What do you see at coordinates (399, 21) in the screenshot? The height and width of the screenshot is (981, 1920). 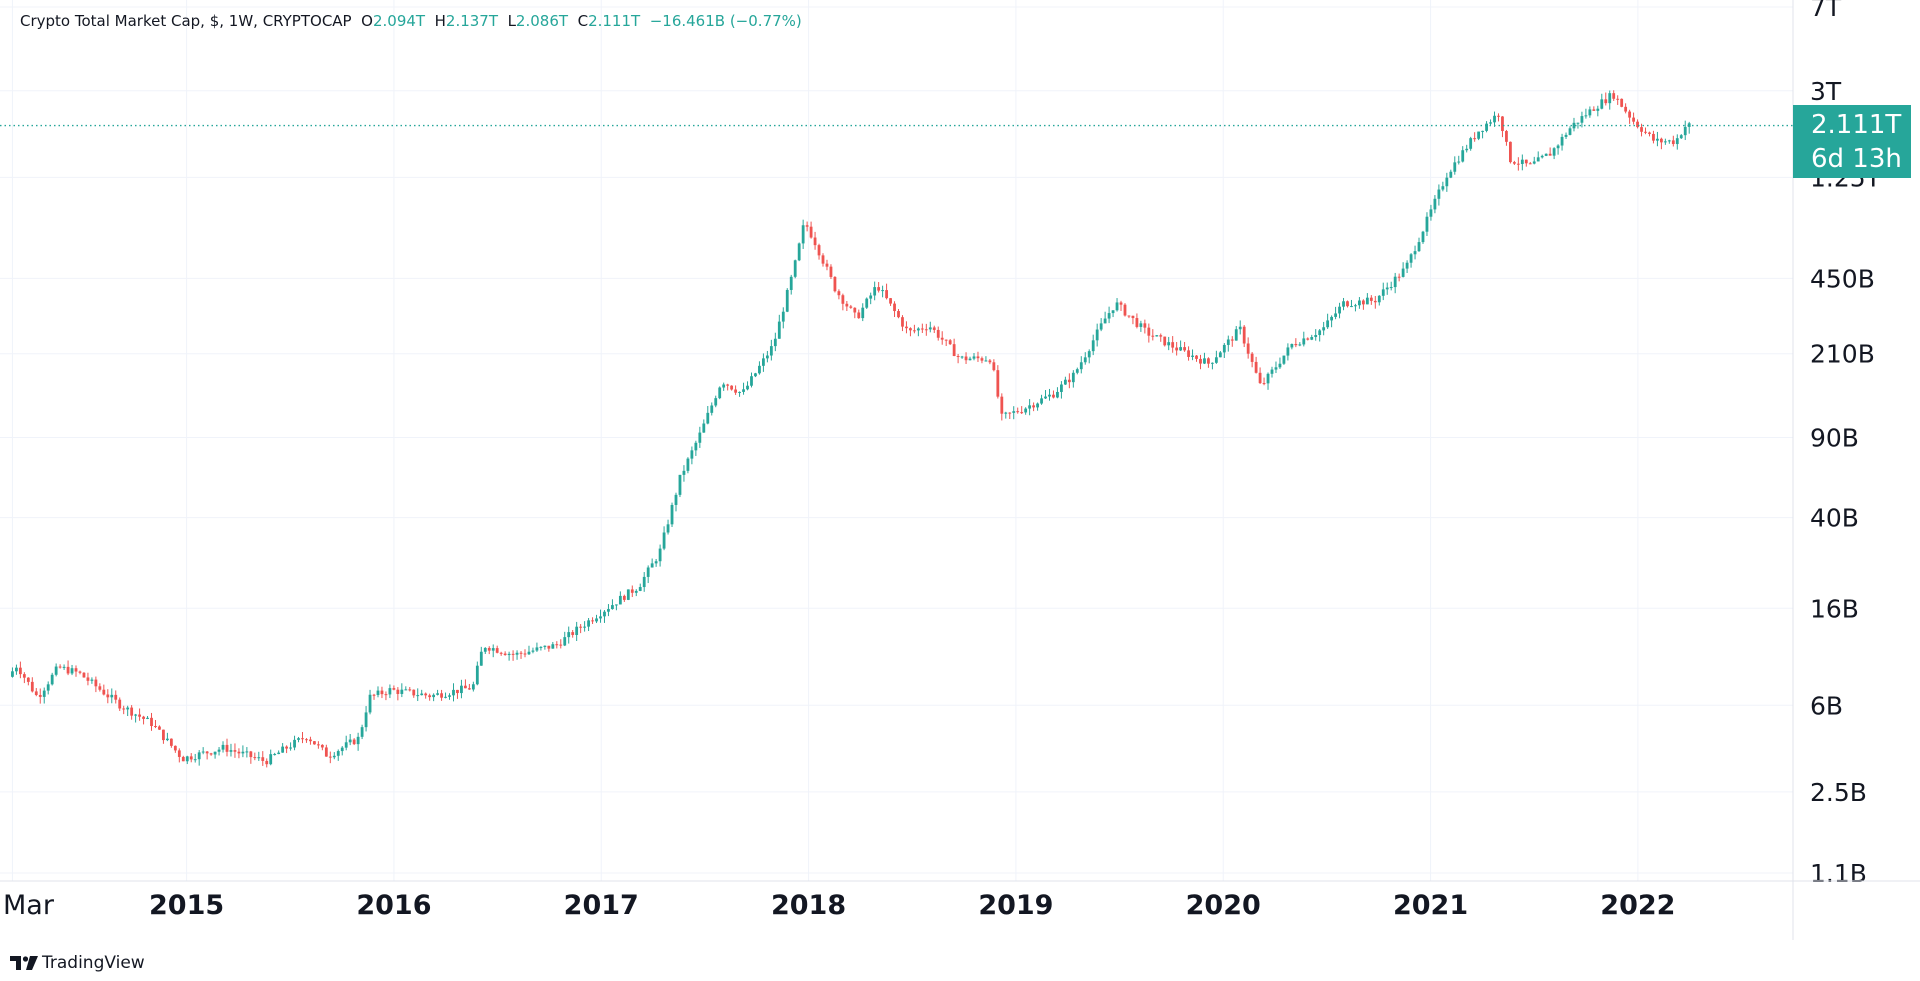 I see `open-value: 2.094T` at bounding box center [399, 21].